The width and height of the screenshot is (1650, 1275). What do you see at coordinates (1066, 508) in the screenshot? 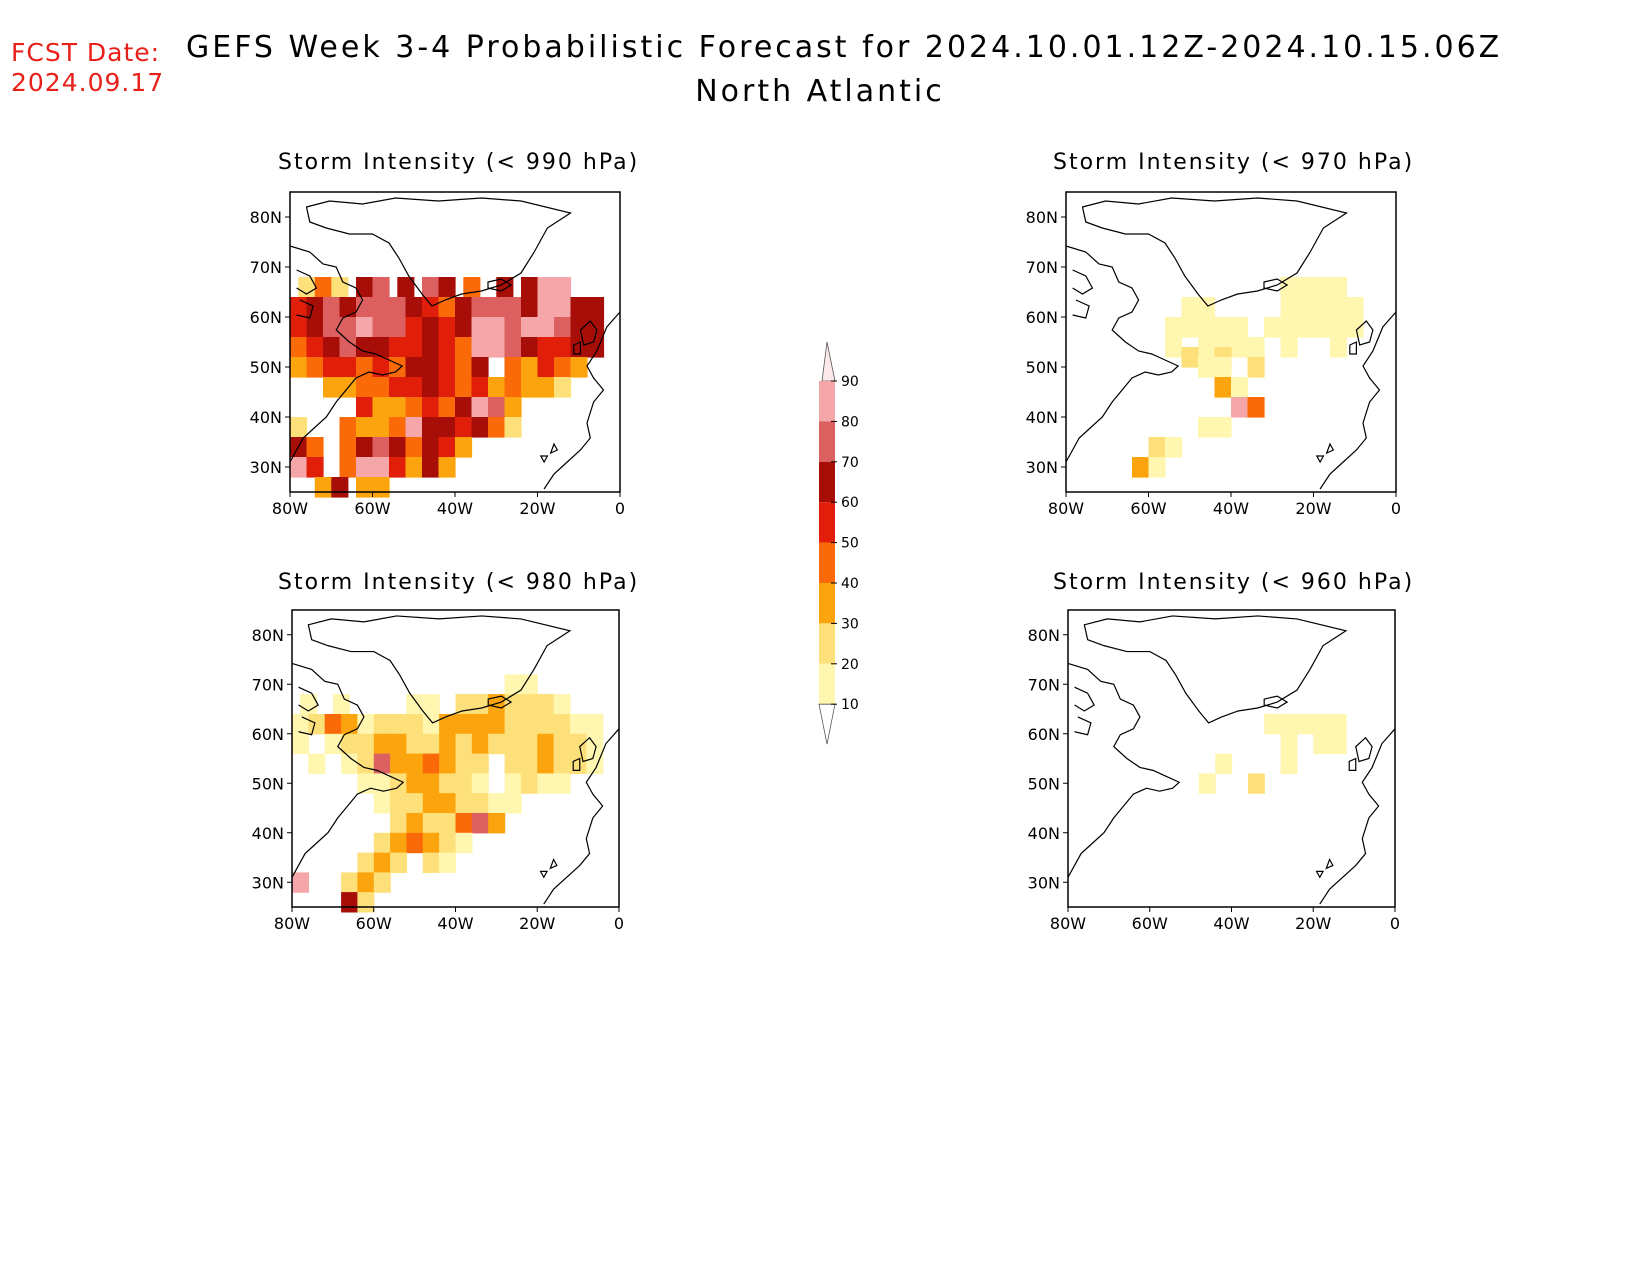
I see `lon-tick-label: 80W` at bounding box center [1066, 508].